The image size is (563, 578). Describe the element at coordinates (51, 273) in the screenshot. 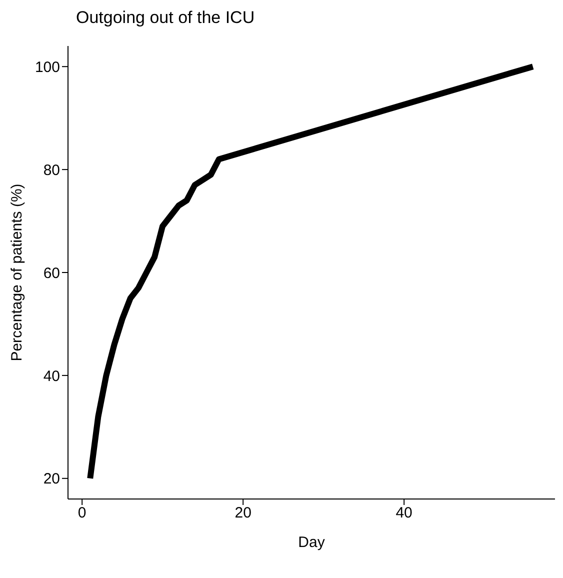

I see `y-tick-label: 60` at that location.